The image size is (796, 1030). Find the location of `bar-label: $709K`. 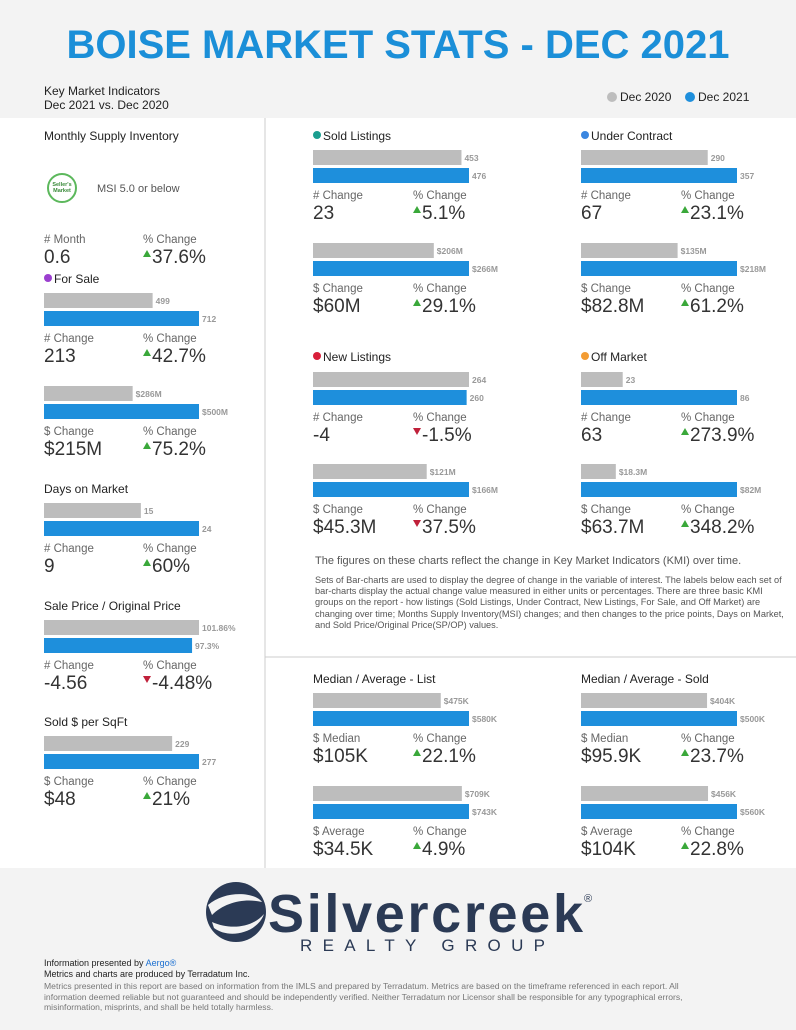

bar-label: $709K is located at coordinates (478, 794).